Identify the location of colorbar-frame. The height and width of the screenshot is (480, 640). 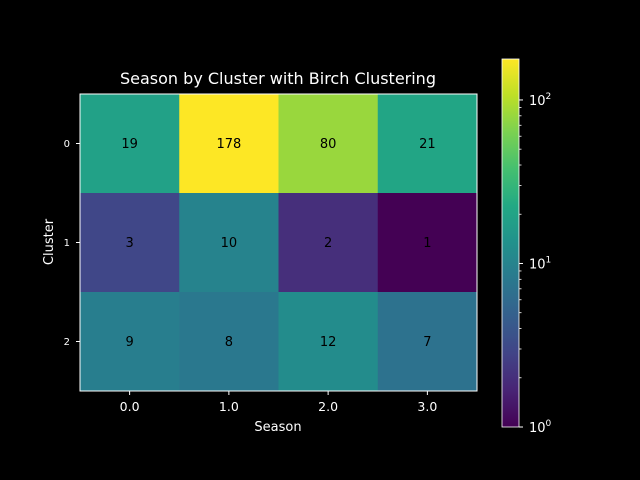
(510, 243).